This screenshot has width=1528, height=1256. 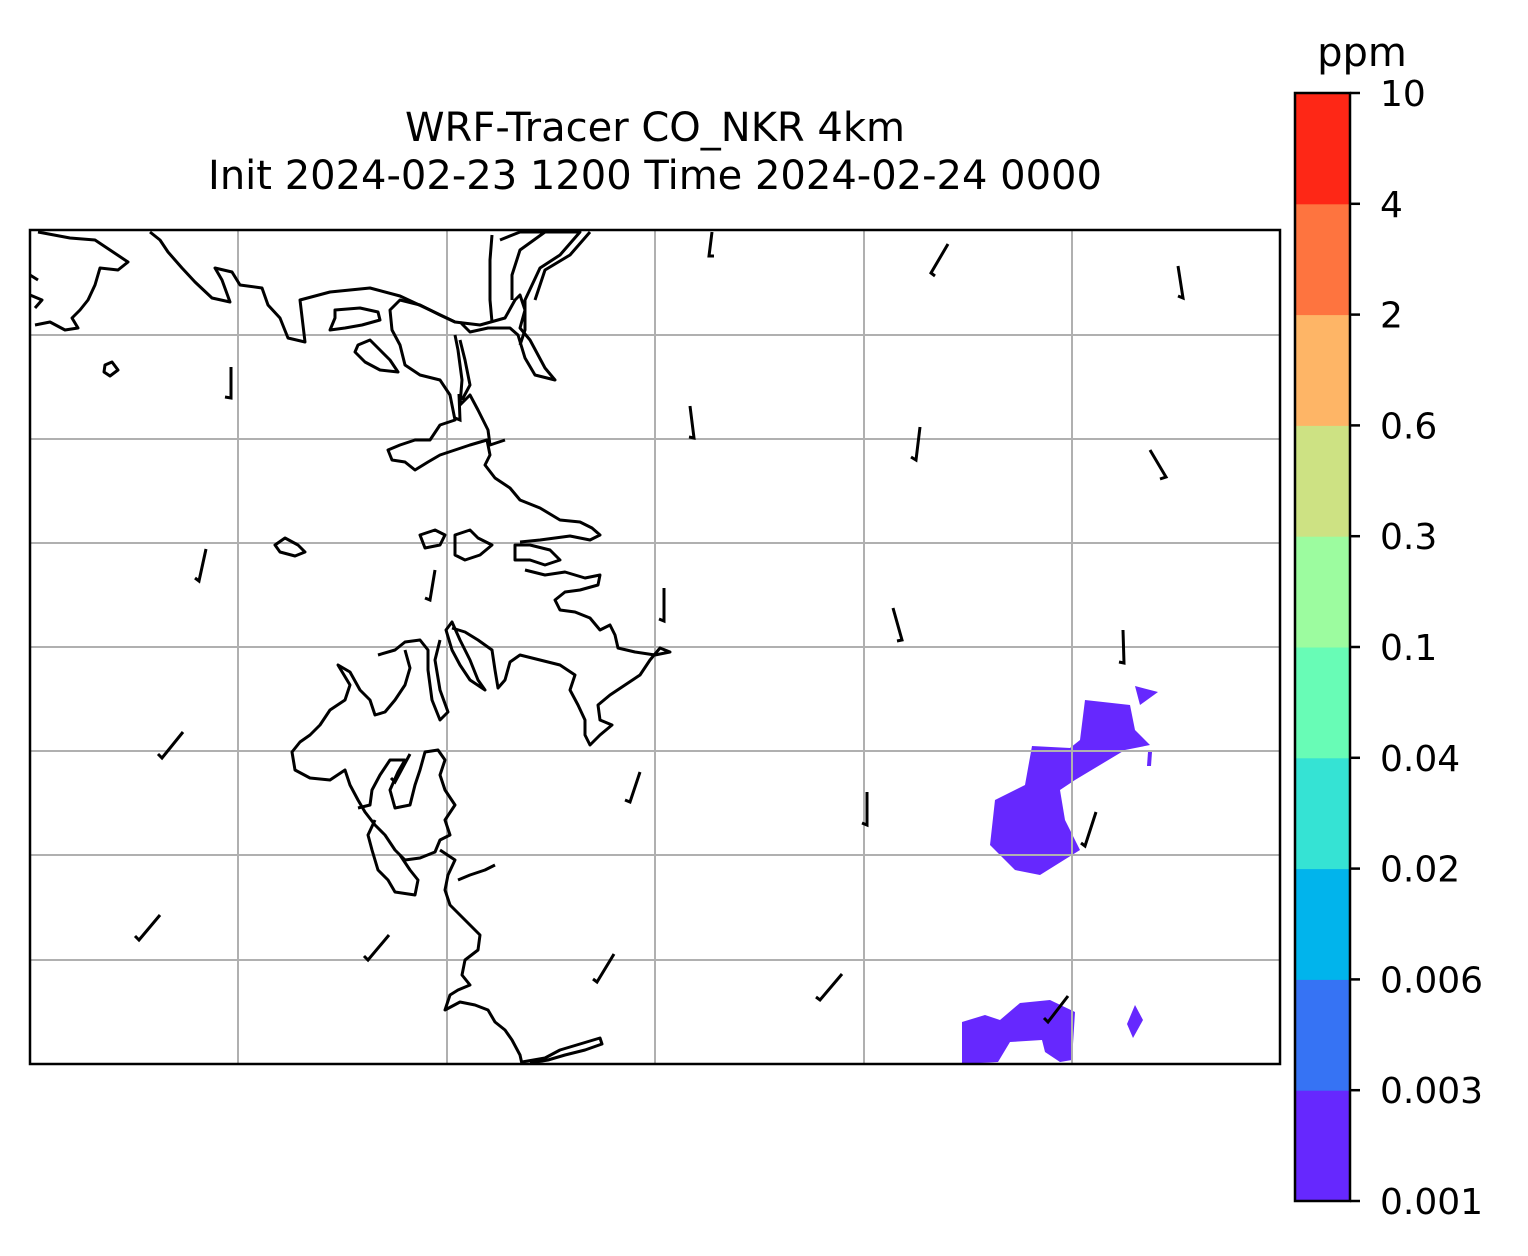 What do you see at coordinates (1391, 316) in the screenshot?
I see `colorbar-tick-label: 2` at bounding box center [1391, 316].